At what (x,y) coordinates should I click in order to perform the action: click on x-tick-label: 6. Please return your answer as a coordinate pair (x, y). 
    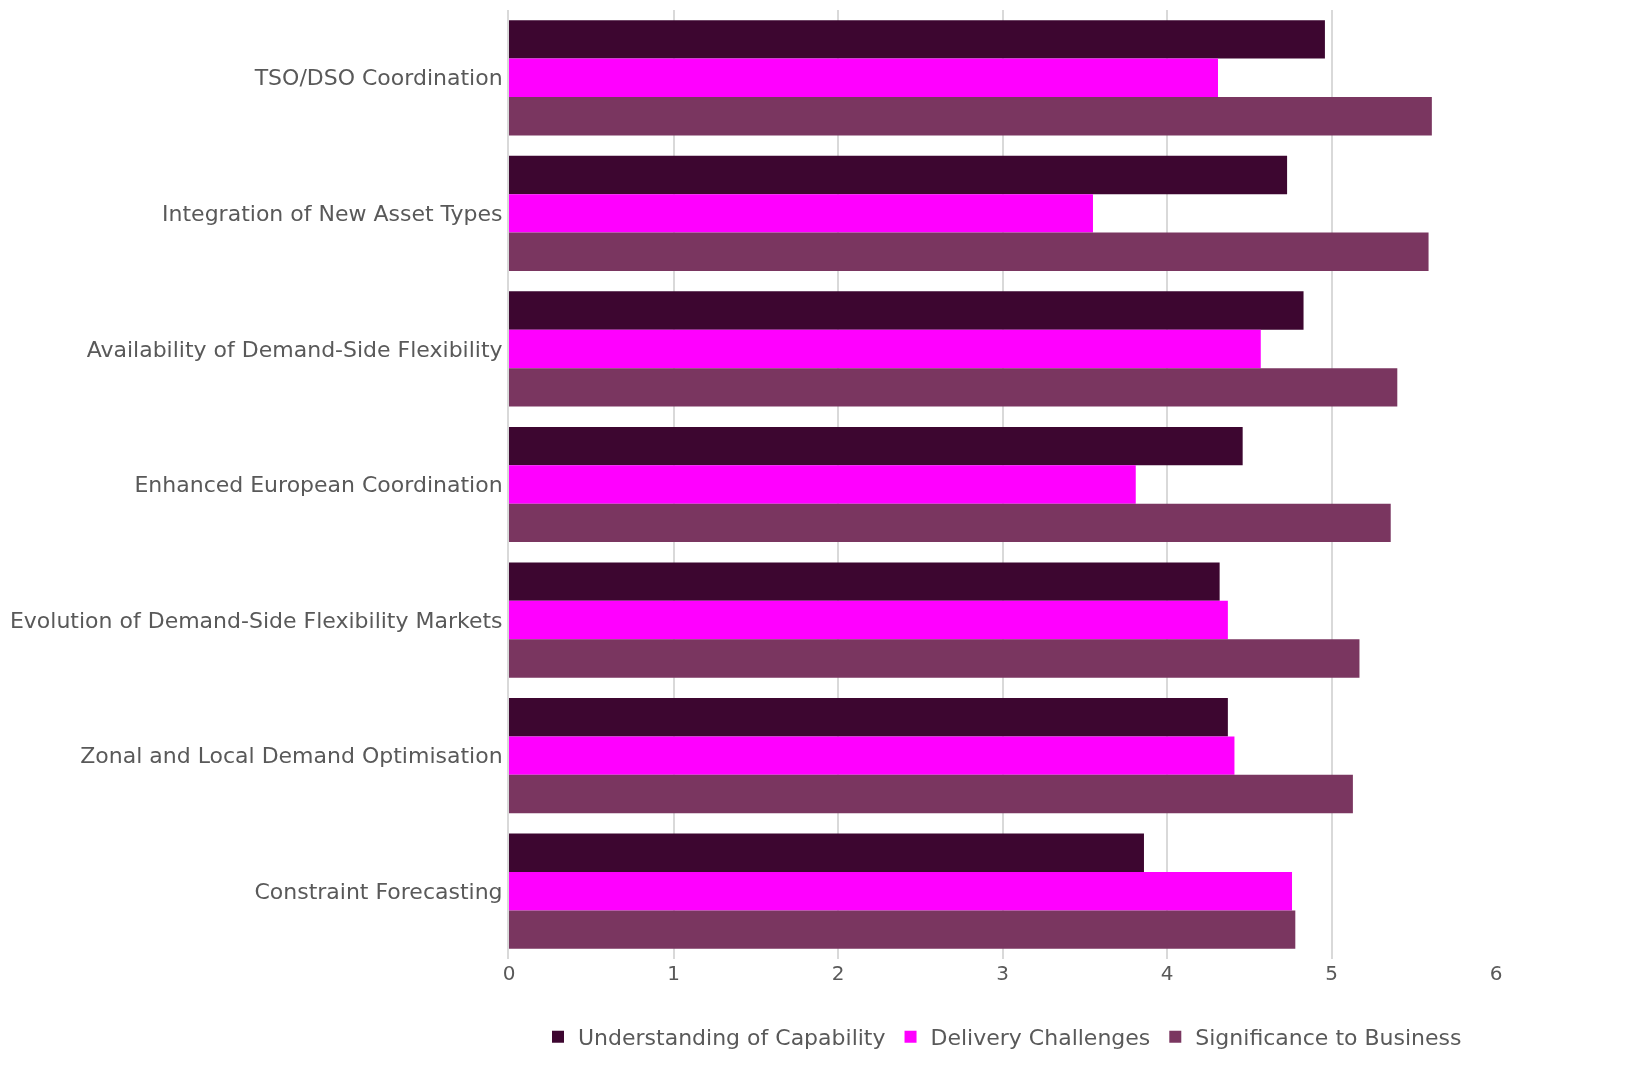
    Looking at the image, I should click on (1496, 973).